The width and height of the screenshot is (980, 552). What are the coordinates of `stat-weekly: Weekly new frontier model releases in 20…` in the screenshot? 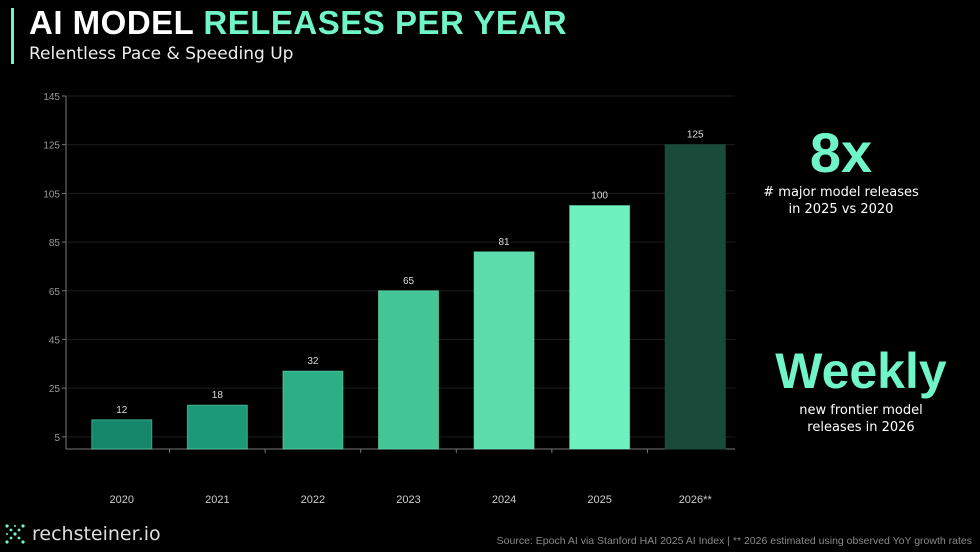 It's located at (861, 388).